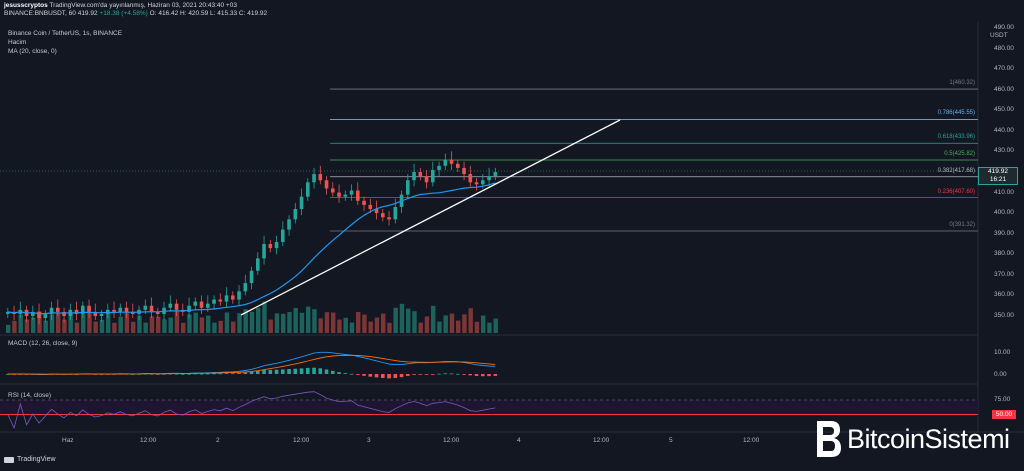  I want to click on tradingview-icon, so click(9, 459).